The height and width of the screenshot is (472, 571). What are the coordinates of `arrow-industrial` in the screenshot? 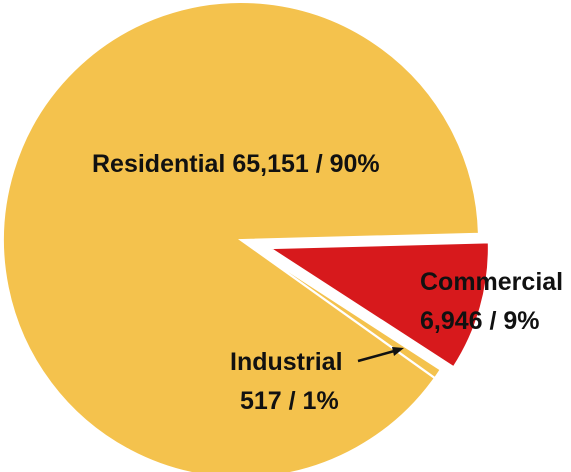 It's located at (380, 355).